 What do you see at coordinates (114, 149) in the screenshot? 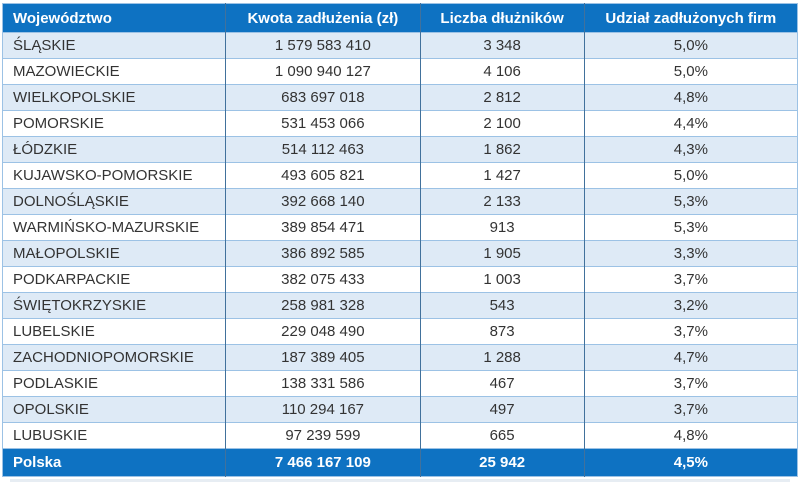
I see `cell-voivodeship: ŁÓDZKIE` at bounding box center [114, 149].